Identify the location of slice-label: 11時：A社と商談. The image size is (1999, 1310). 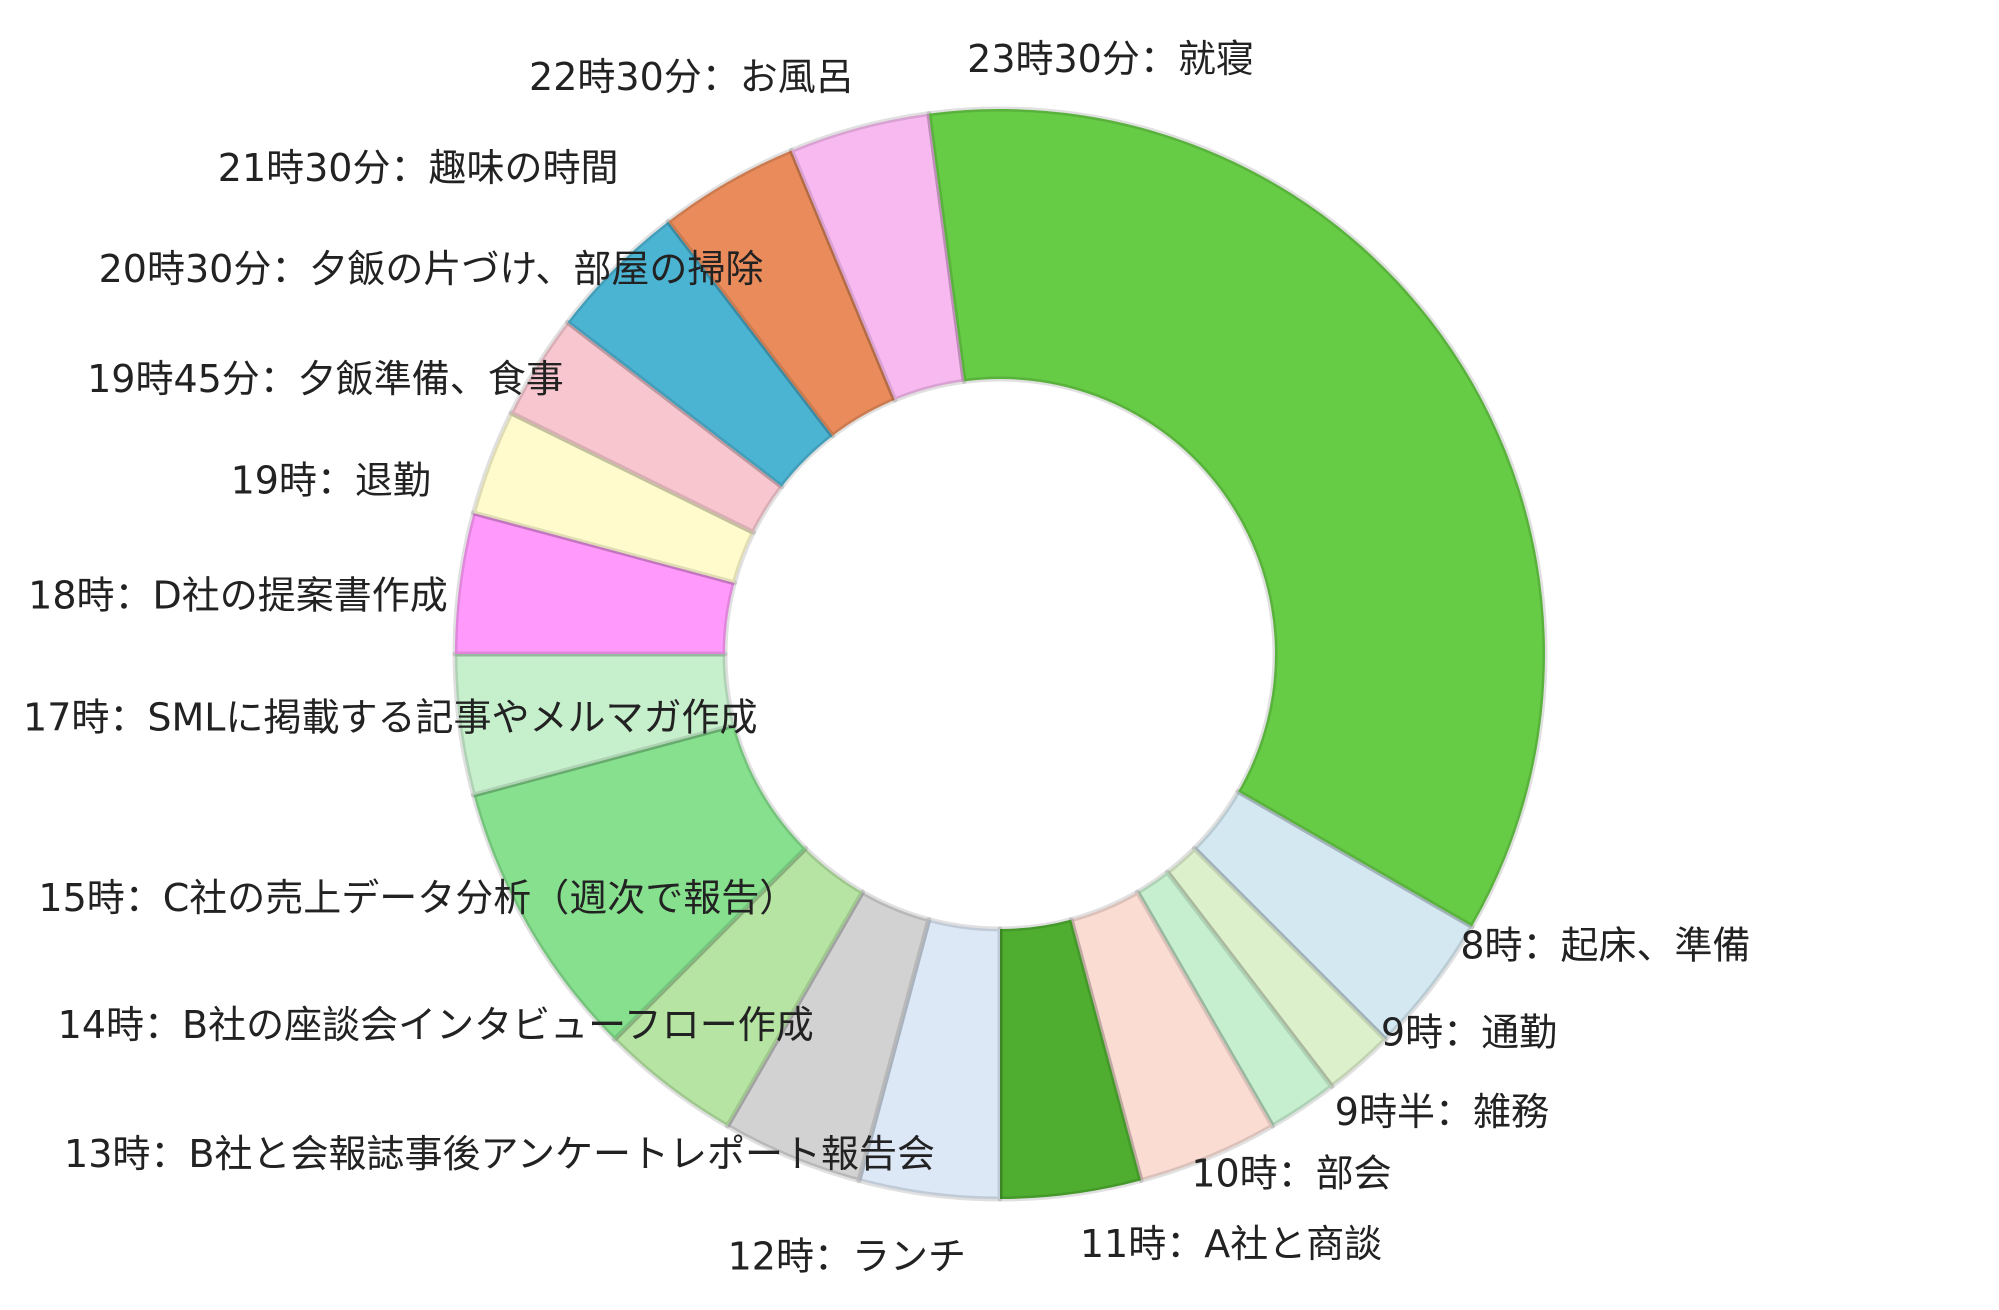
(1231, 1244).